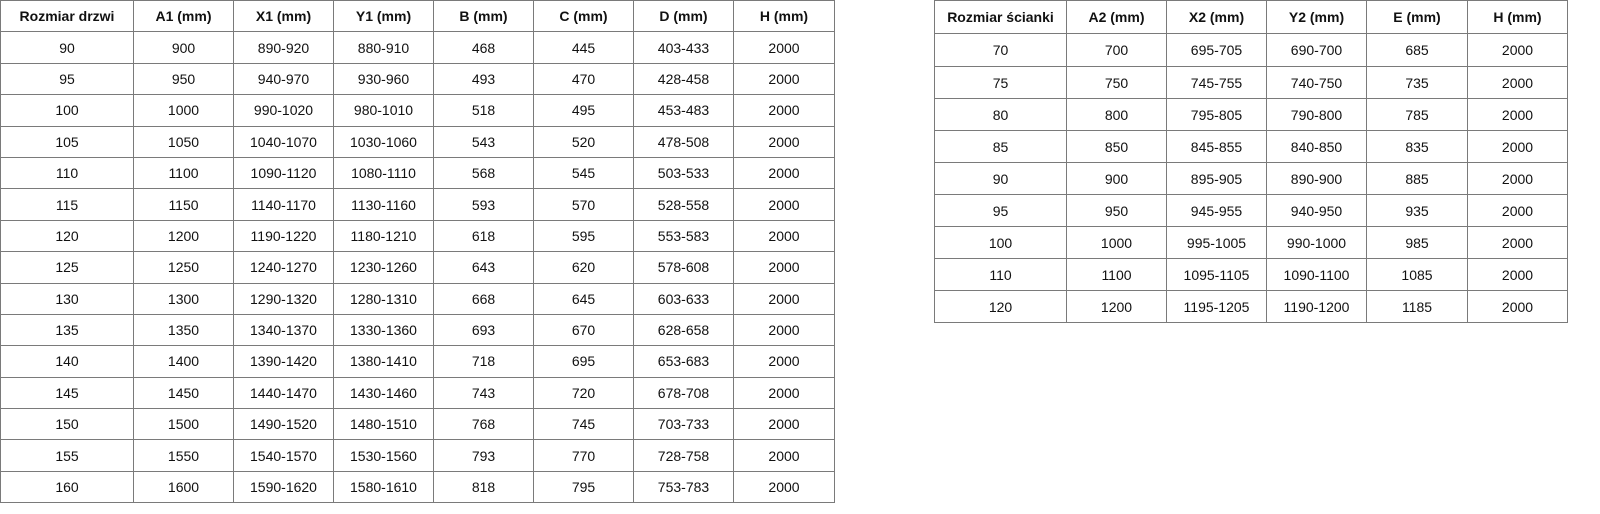 The image size is (1600, 514). I want to click on table-cell: 1240-1270, so click(283, 267).